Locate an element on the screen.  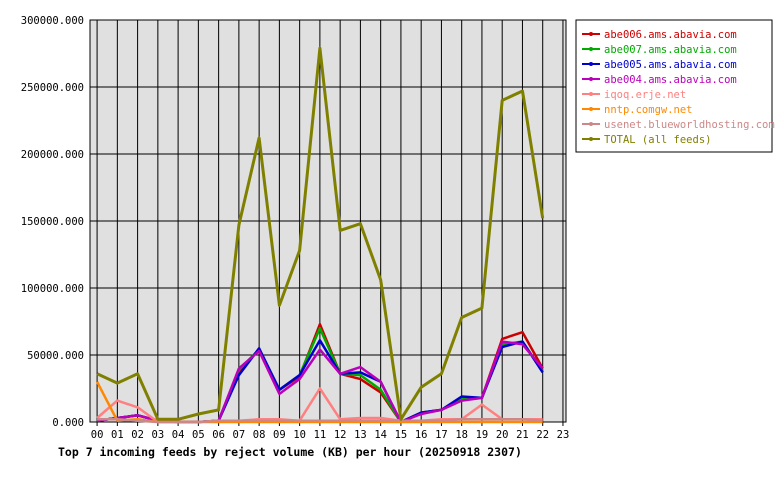
legend-label: usenet.blueworldhosting.com is located at coordinates (689, 125).